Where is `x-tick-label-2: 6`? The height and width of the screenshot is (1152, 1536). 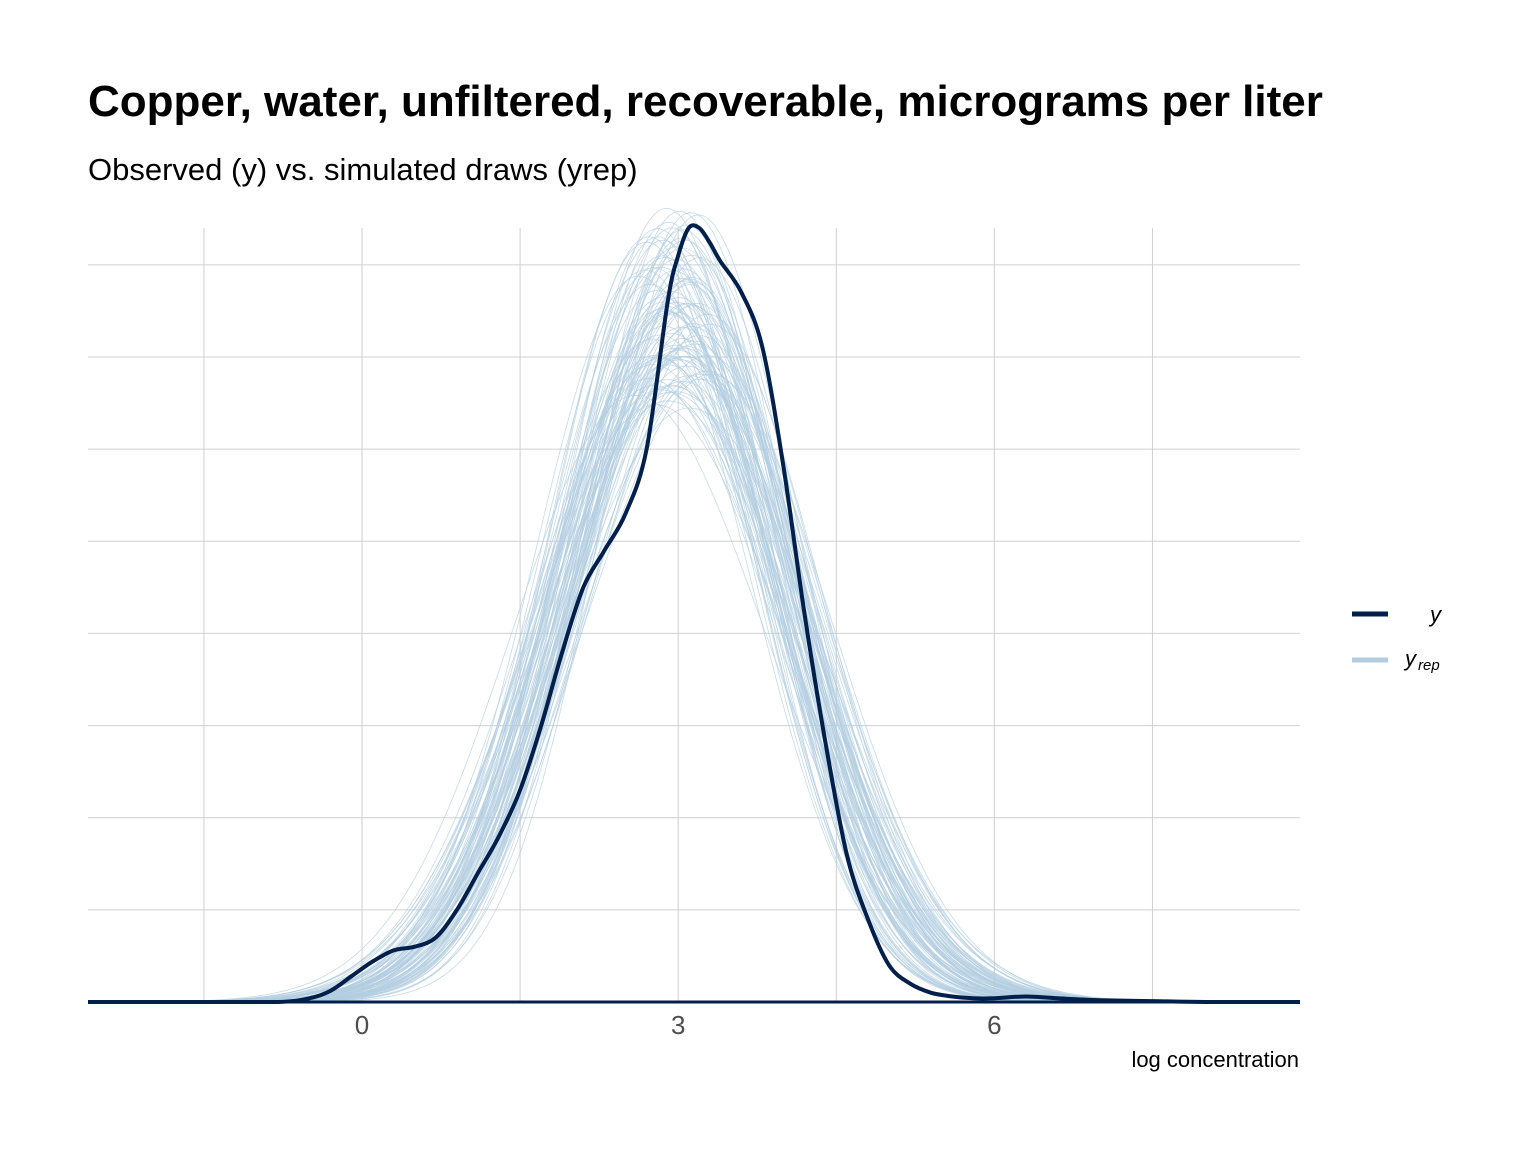 x-tick-label-2: 6 is located at coordinates (994, 1025).